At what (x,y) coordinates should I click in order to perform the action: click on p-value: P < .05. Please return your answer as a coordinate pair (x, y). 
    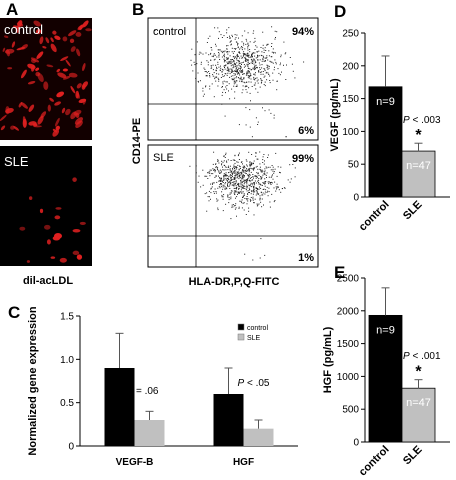
    Looking at the image, I should click on (254, 383).